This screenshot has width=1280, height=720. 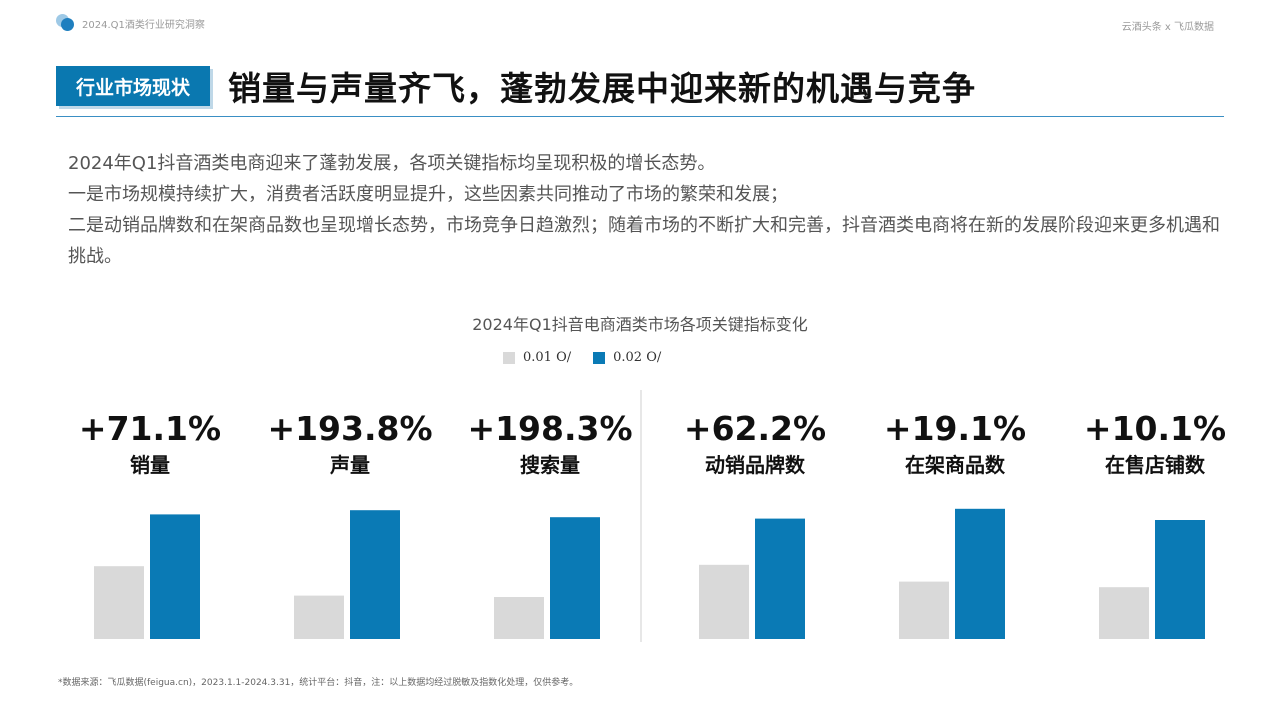 I want to click on page-header: 行业市场现状 销量与声量齐飞，蓬勃发展中迎来新的机遇与竞争, so click(x=640, y=88).